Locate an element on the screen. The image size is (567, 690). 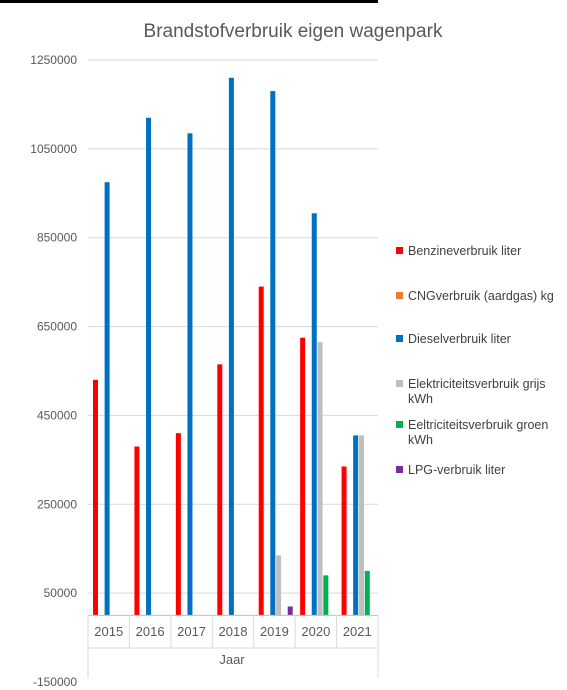
legend-label-elek-grijs: Elektriciteitsverbruik grijs kWh is located at coordinates (477, 391).